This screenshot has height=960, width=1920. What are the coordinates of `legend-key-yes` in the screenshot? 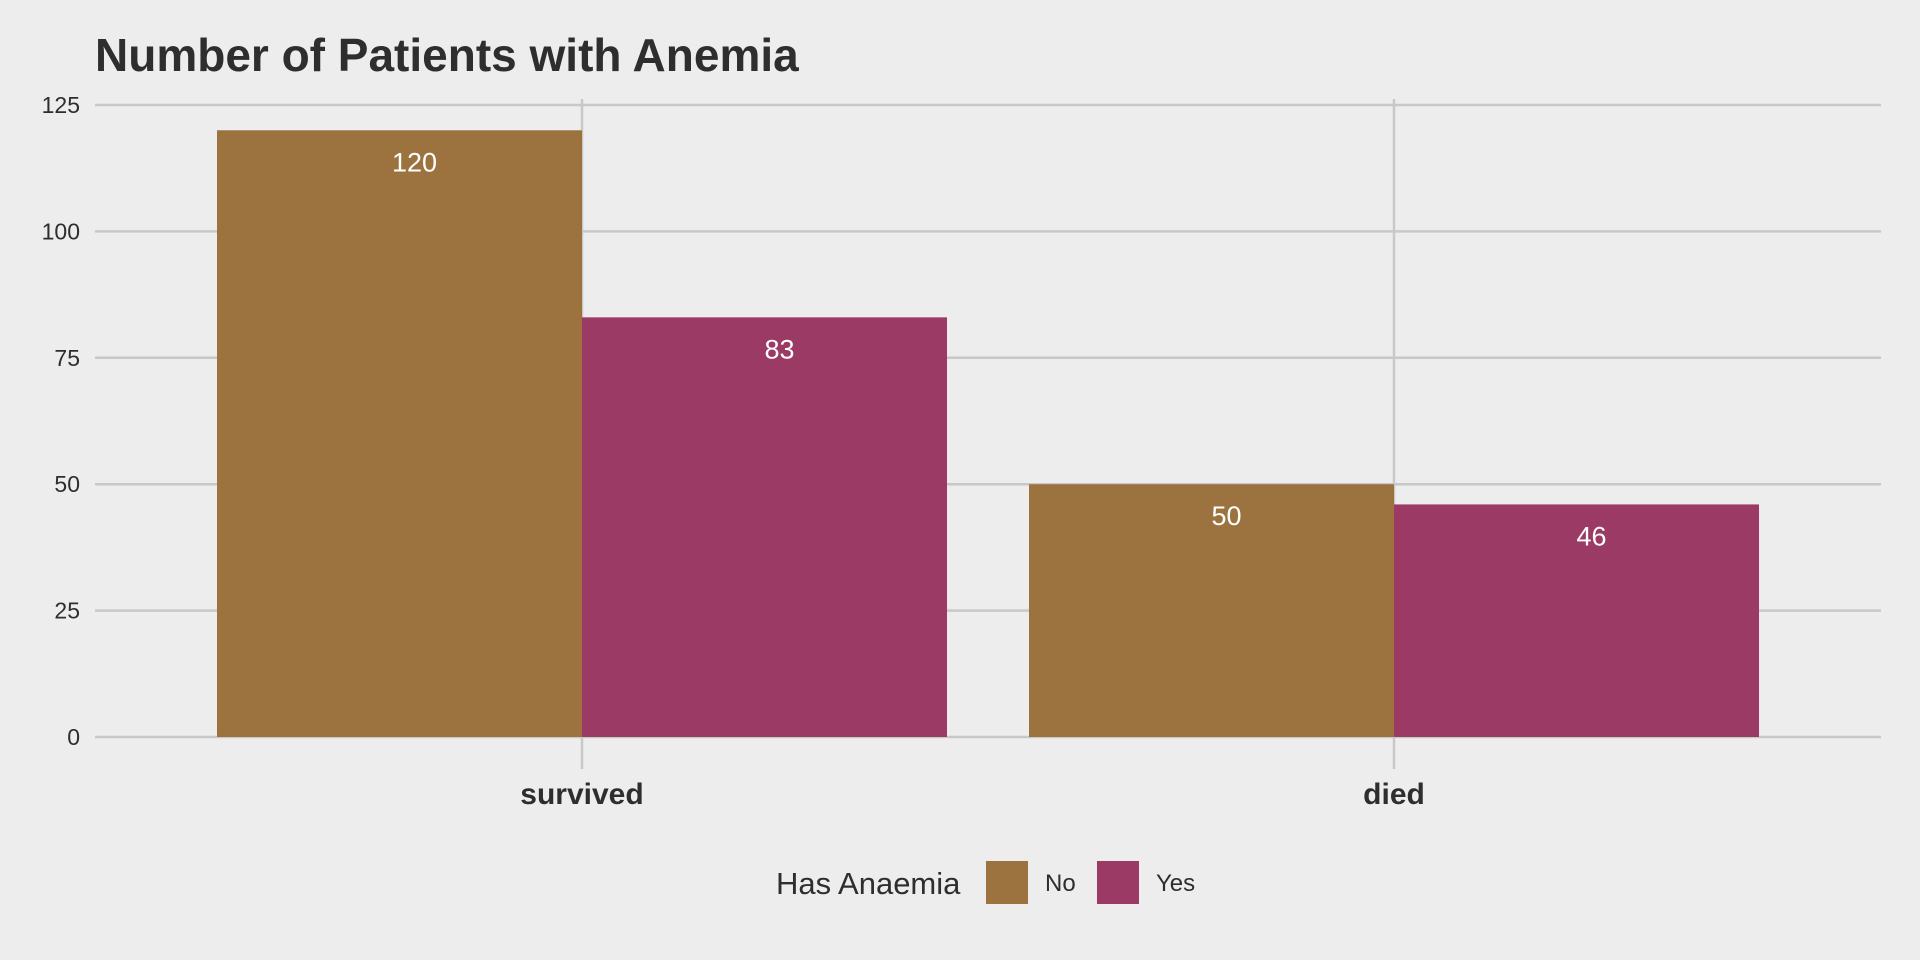 It's located at (1118, 882).